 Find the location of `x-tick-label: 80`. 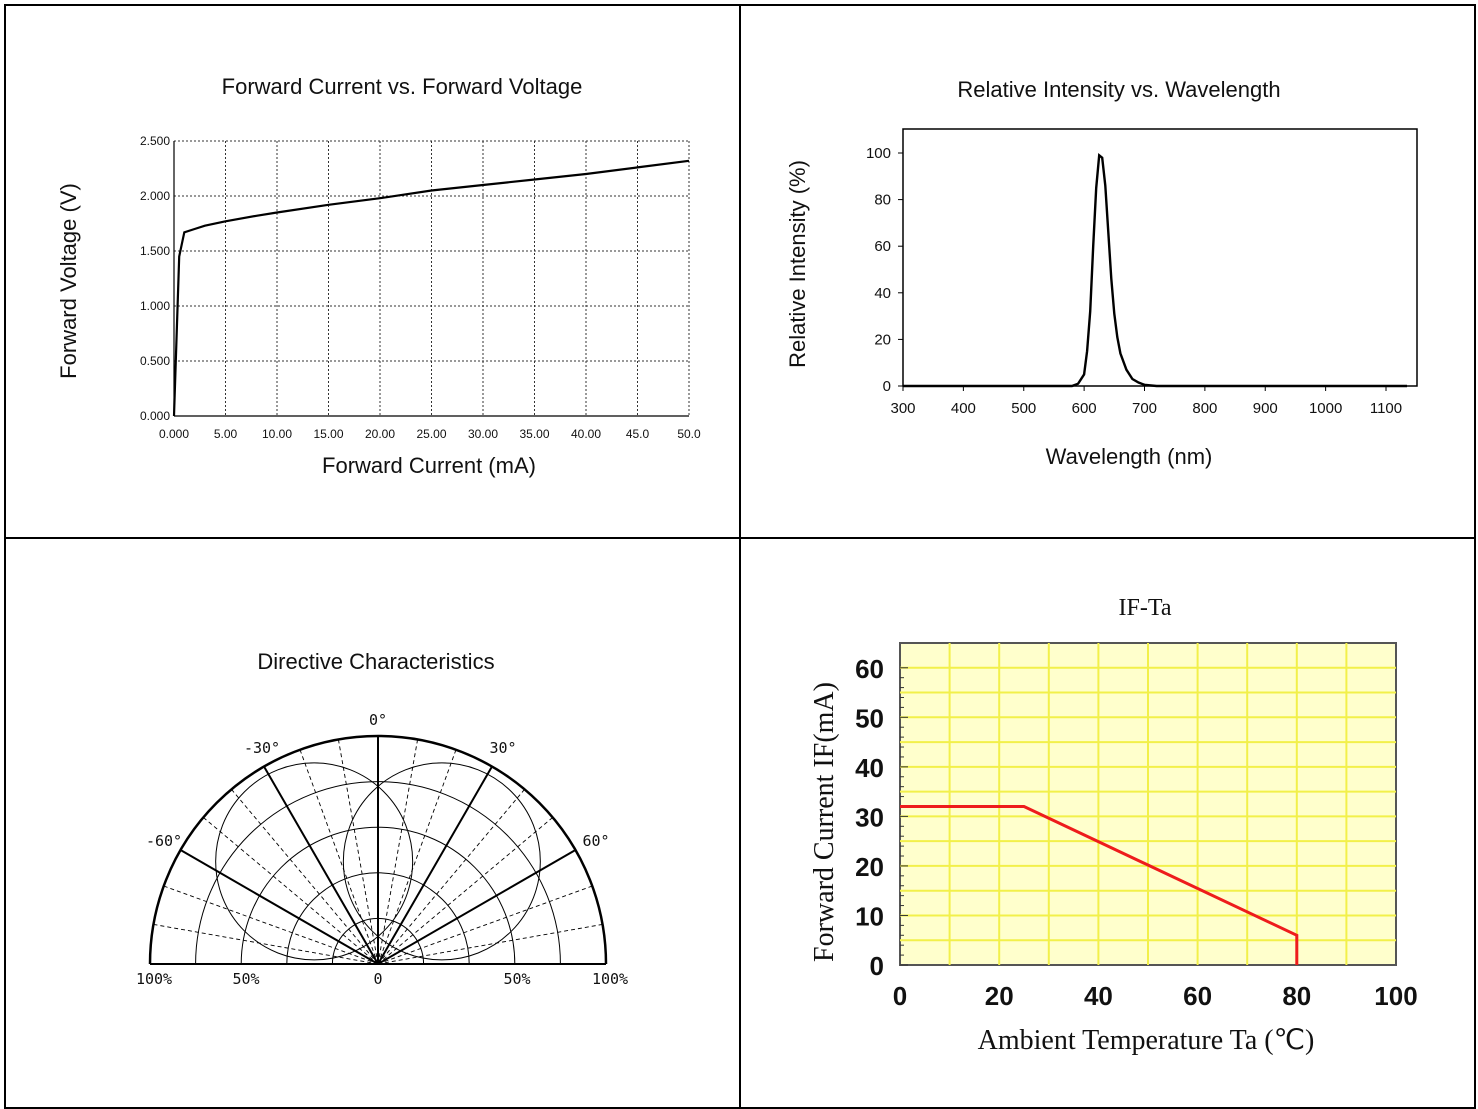

x-tick-label: 80 is located at coordinates (1296, 996).